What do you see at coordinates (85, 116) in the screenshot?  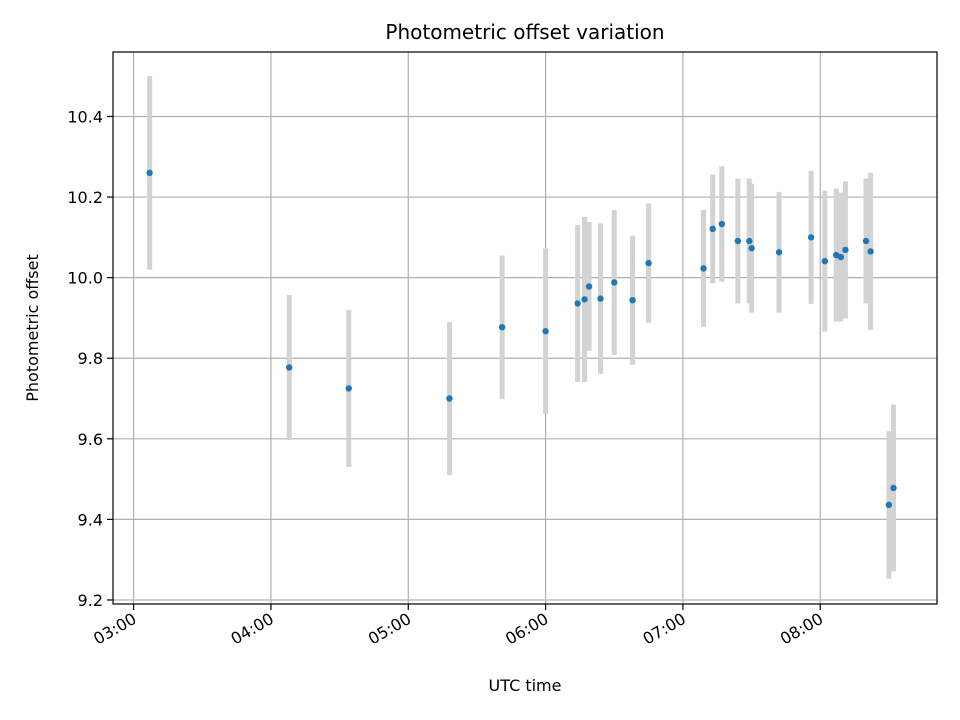 I see `y-tick-label: 10.4` at bounding box center [85, 116].